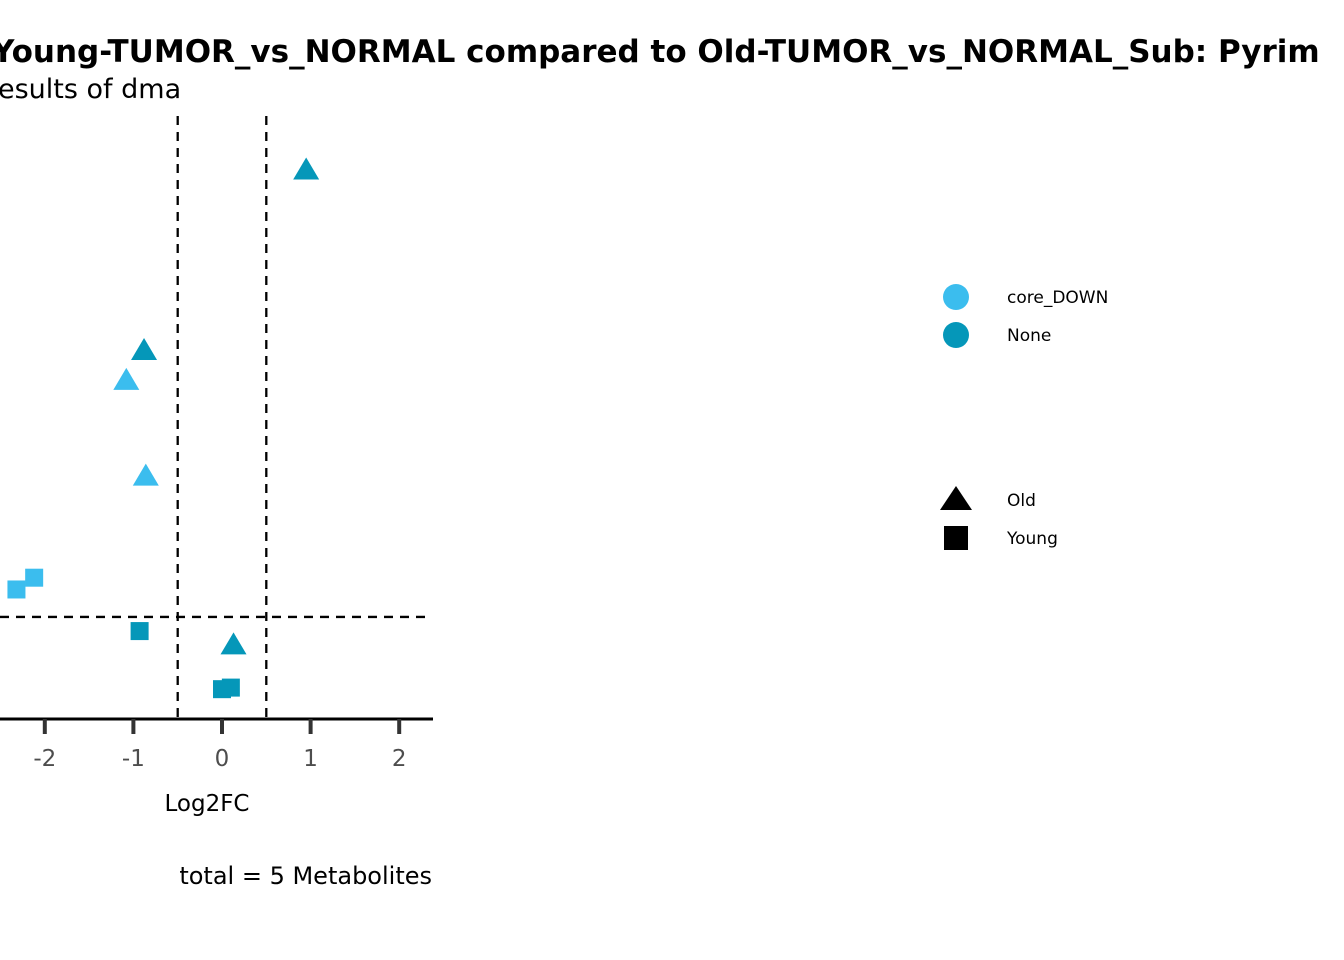 This screenshot has height=960, width=1344. What do you see at coordinates (1021, 501) in the screenshot?
I see `legend-label: Old` at bounding box center [1021, 501].